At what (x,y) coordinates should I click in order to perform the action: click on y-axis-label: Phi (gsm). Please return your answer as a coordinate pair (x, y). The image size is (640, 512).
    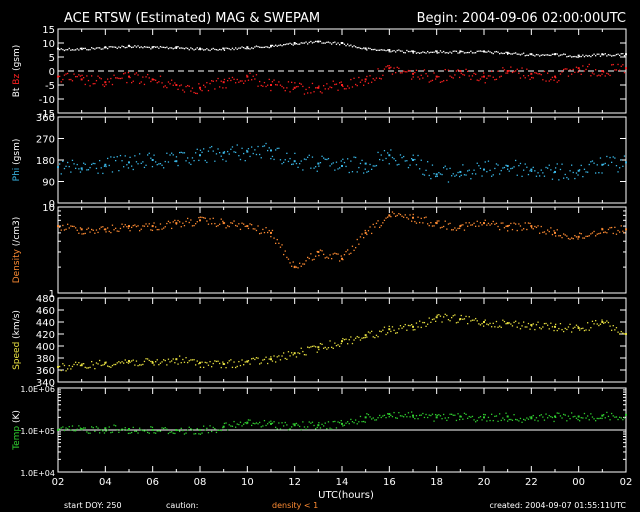
    Looking at the image, I should click on (17, 160).